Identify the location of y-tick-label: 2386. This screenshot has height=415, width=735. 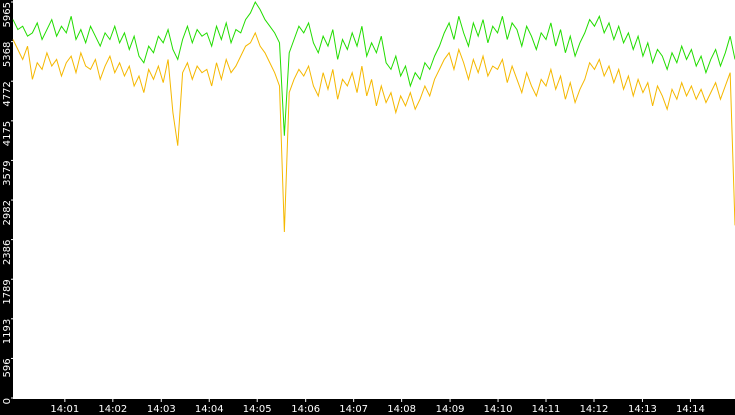
(7, 252).